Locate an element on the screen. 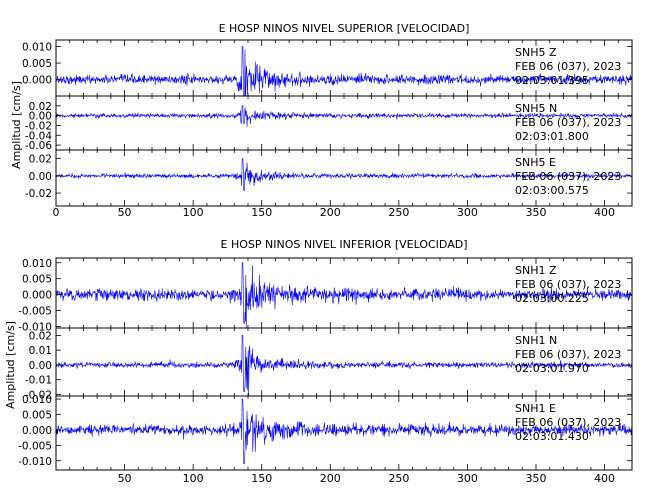  station-label: SNH1 E is located at coordinates (535, 408).